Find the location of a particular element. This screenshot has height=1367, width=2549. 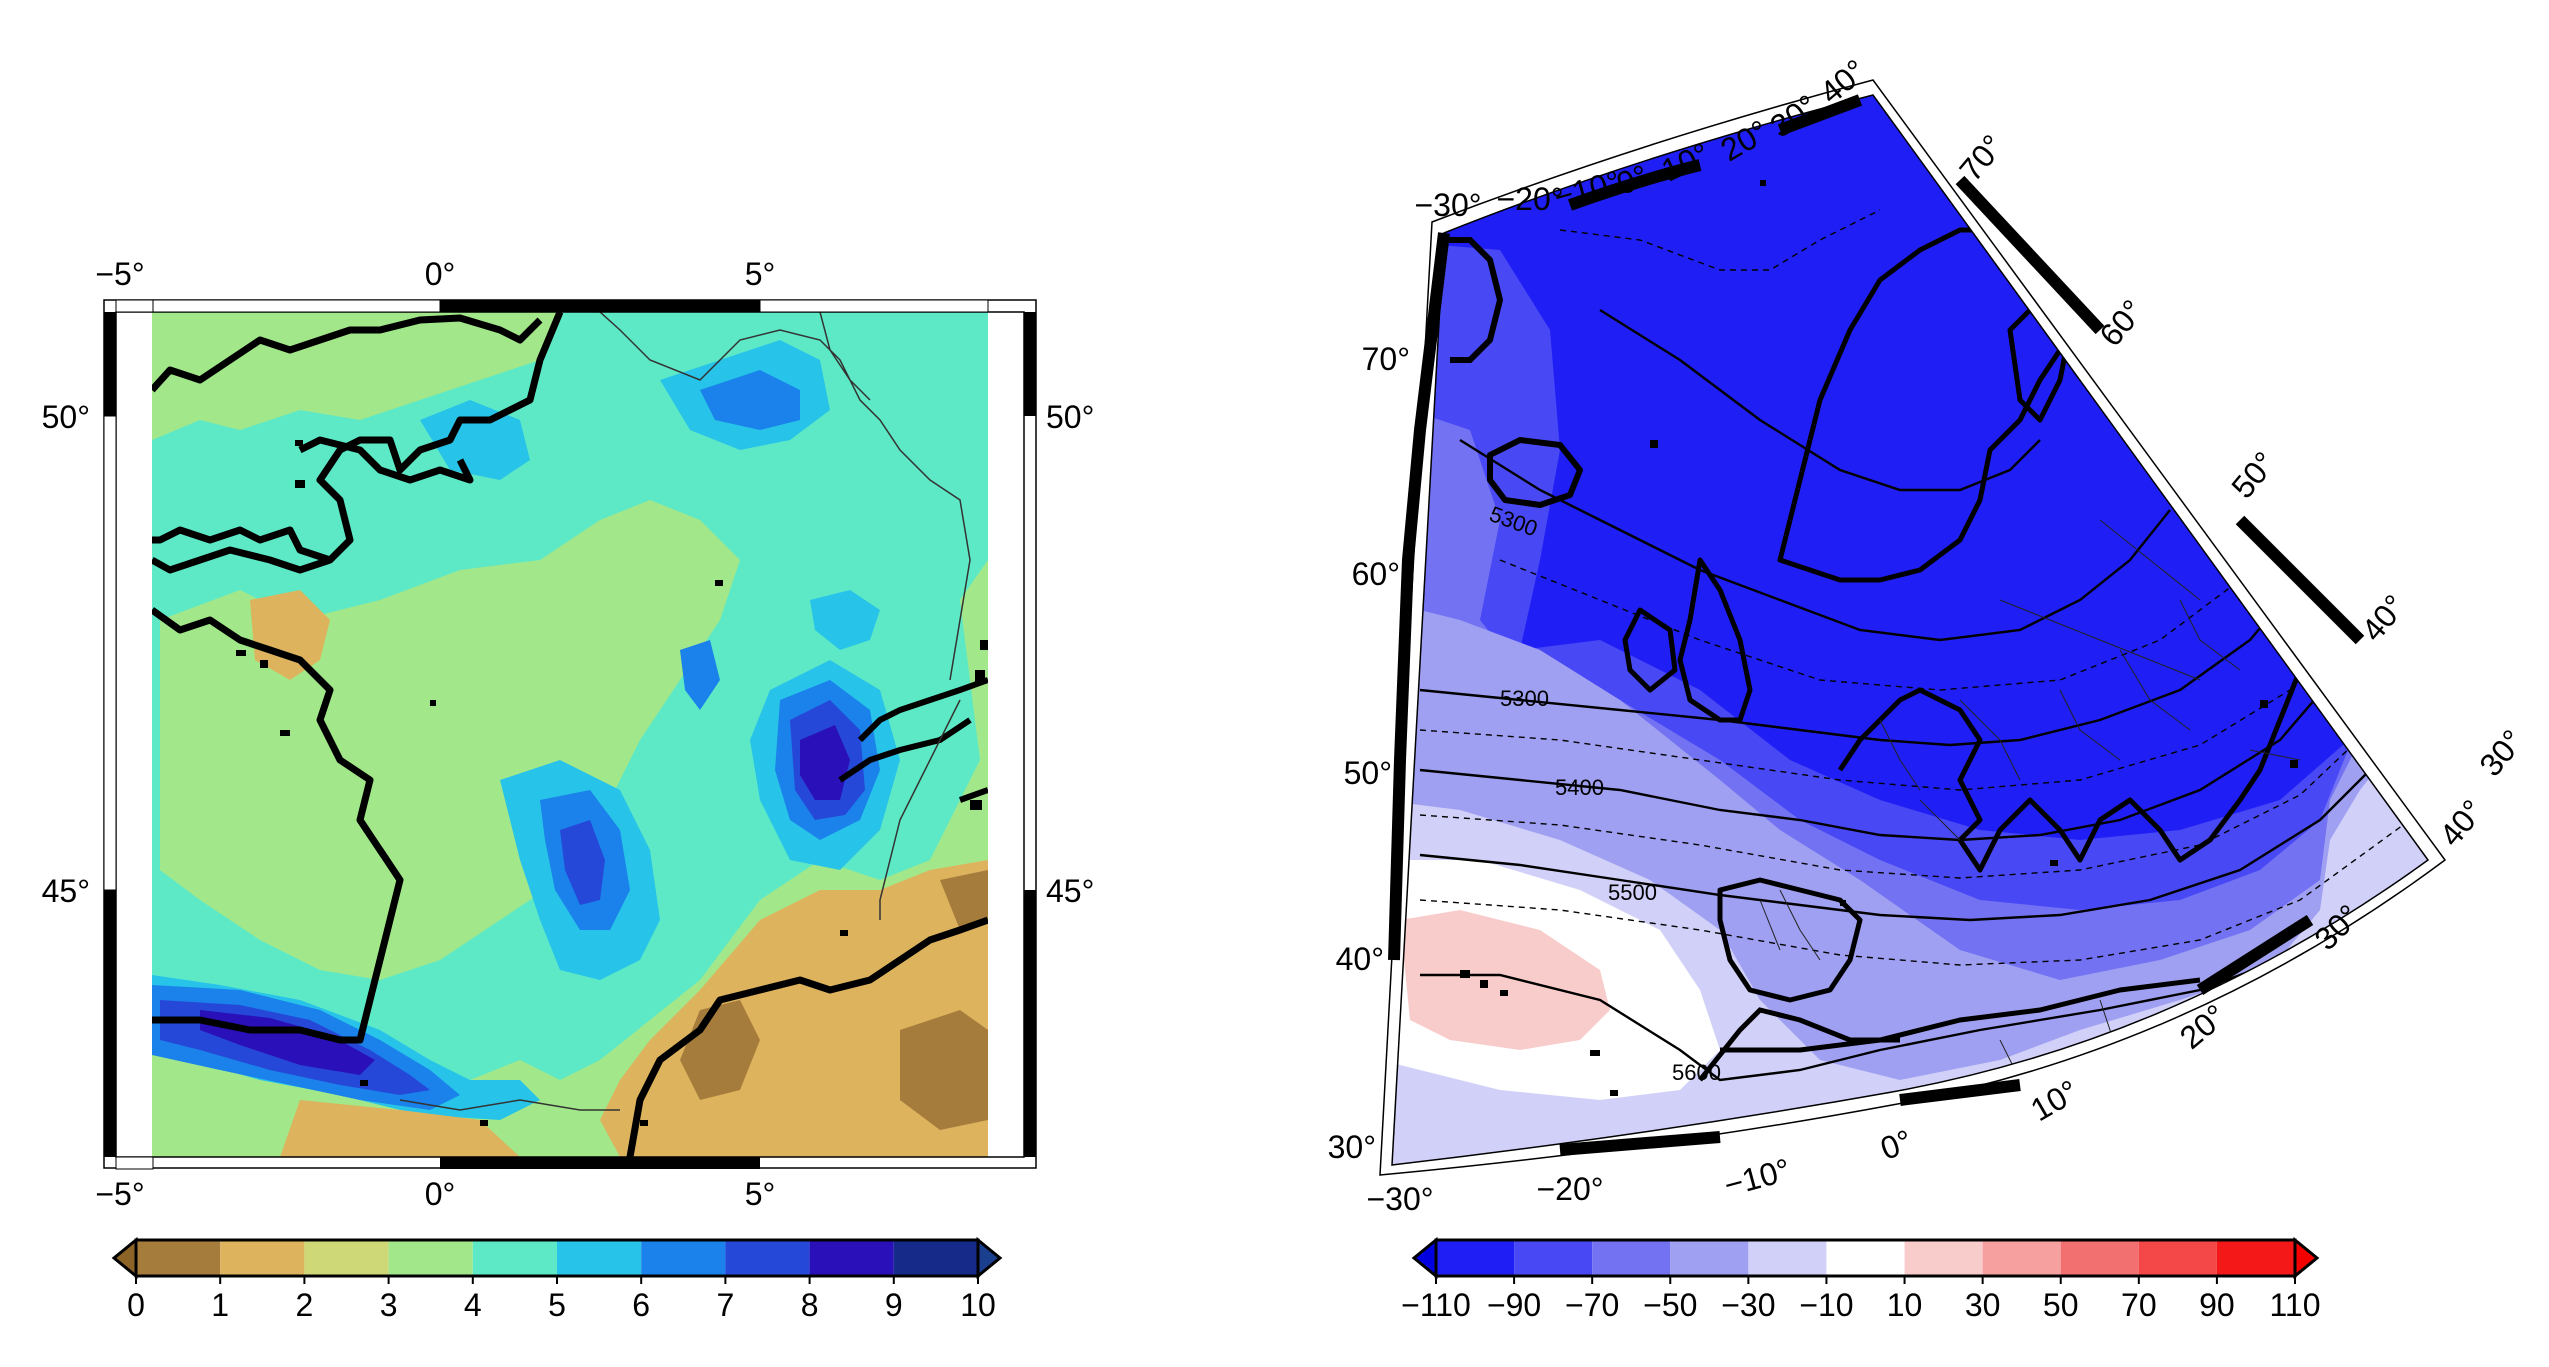

left-borders is located at coordinates (685, 711).